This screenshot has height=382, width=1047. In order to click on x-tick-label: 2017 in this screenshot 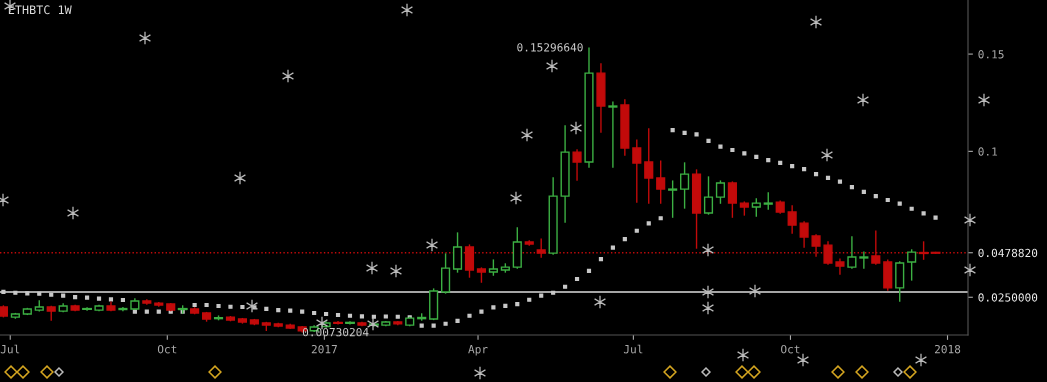, I will do `click(324, 349)`.